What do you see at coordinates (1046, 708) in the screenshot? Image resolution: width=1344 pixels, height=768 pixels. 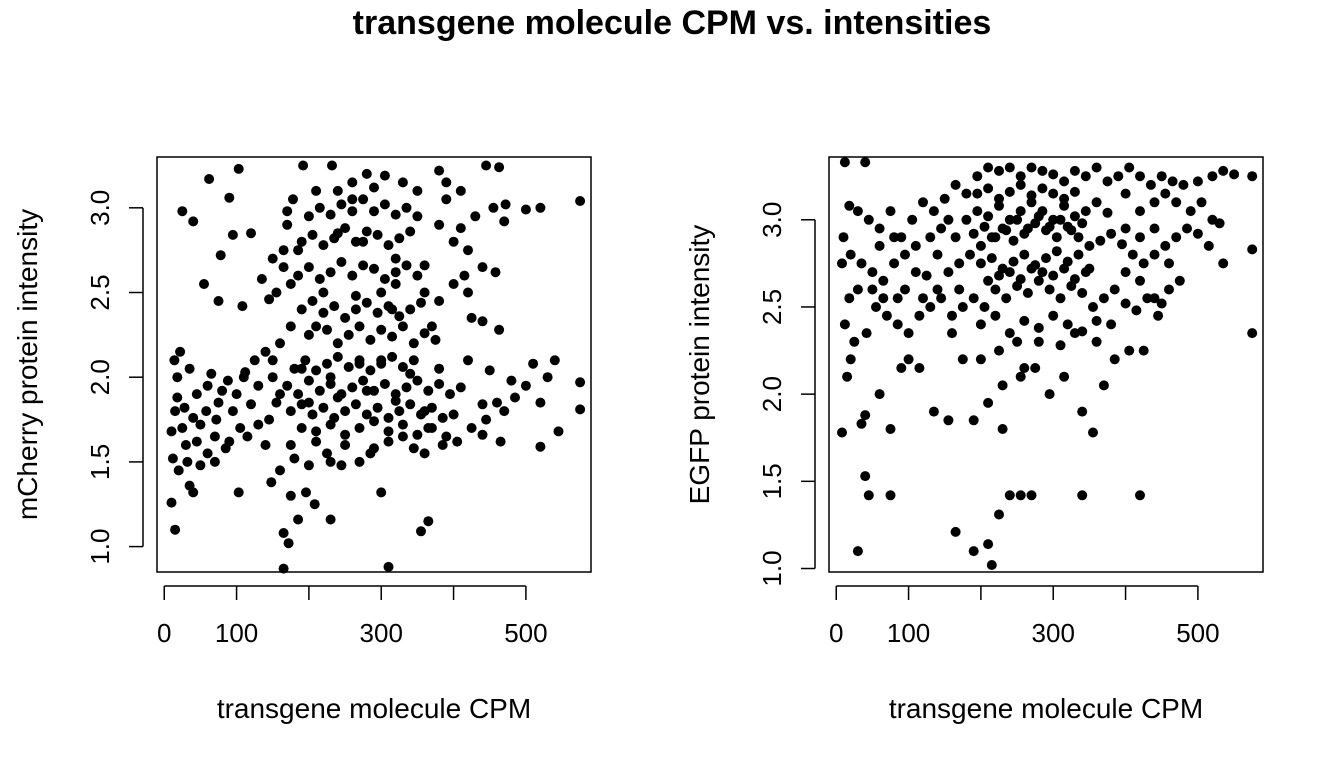 I see `x-axis-title: transgene molecule CPM` at bounding box center [1046, 708].